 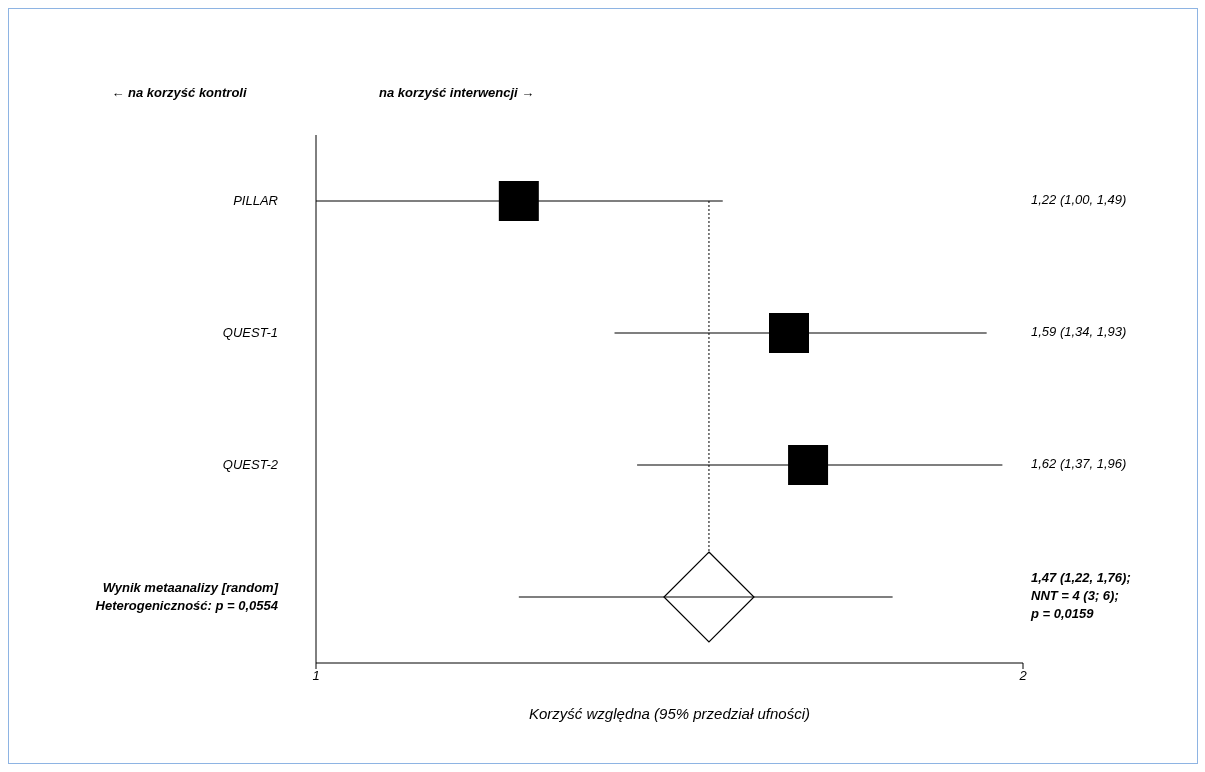 I want to click on text: 1,22 (1,00, 1,49), so click(x=1079, y=200).